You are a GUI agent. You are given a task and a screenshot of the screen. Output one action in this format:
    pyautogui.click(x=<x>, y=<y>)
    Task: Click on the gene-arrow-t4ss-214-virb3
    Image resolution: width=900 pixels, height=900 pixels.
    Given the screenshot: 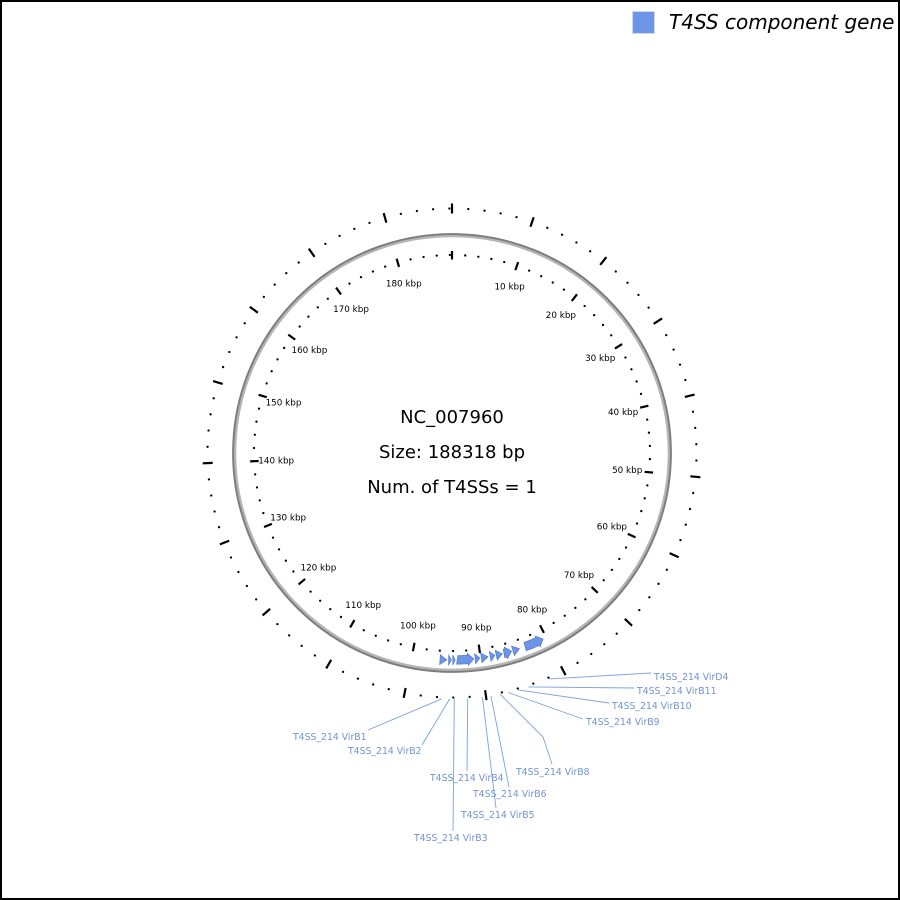 What is the action you would take?
    pyautogui.click(x=454, y=660)
    